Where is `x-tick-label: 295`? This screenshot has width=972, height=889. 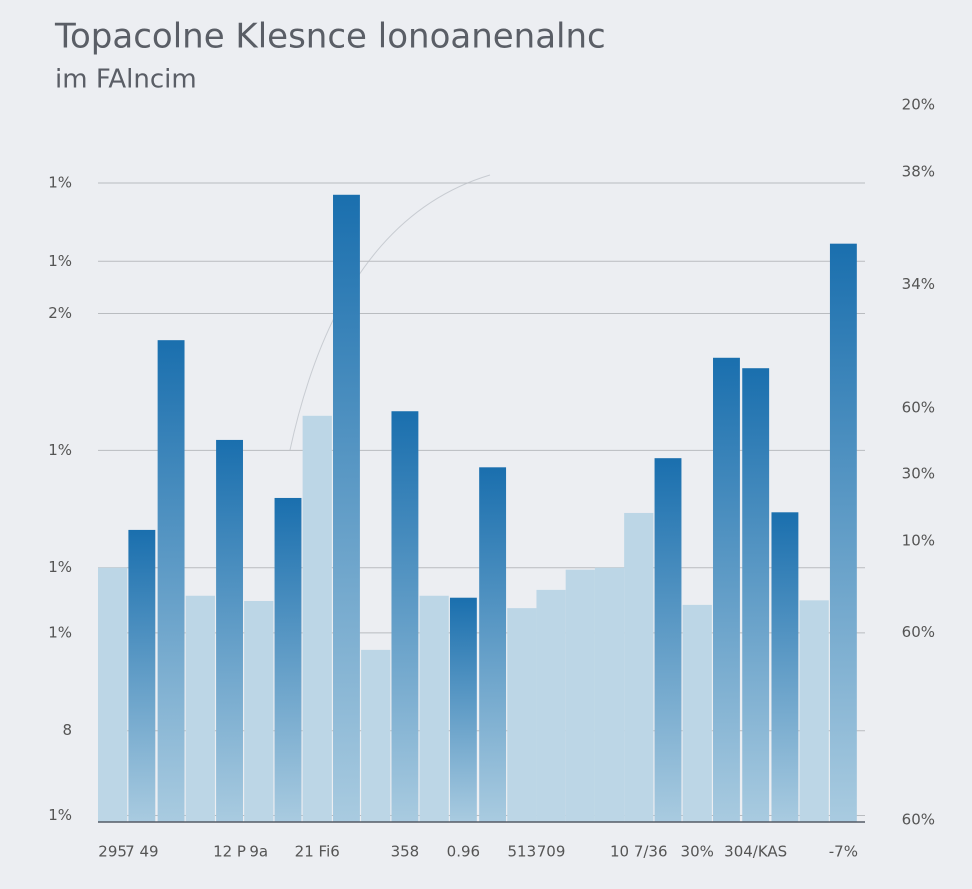
x-tick-label: 295 is located at coordinates (112, 852).